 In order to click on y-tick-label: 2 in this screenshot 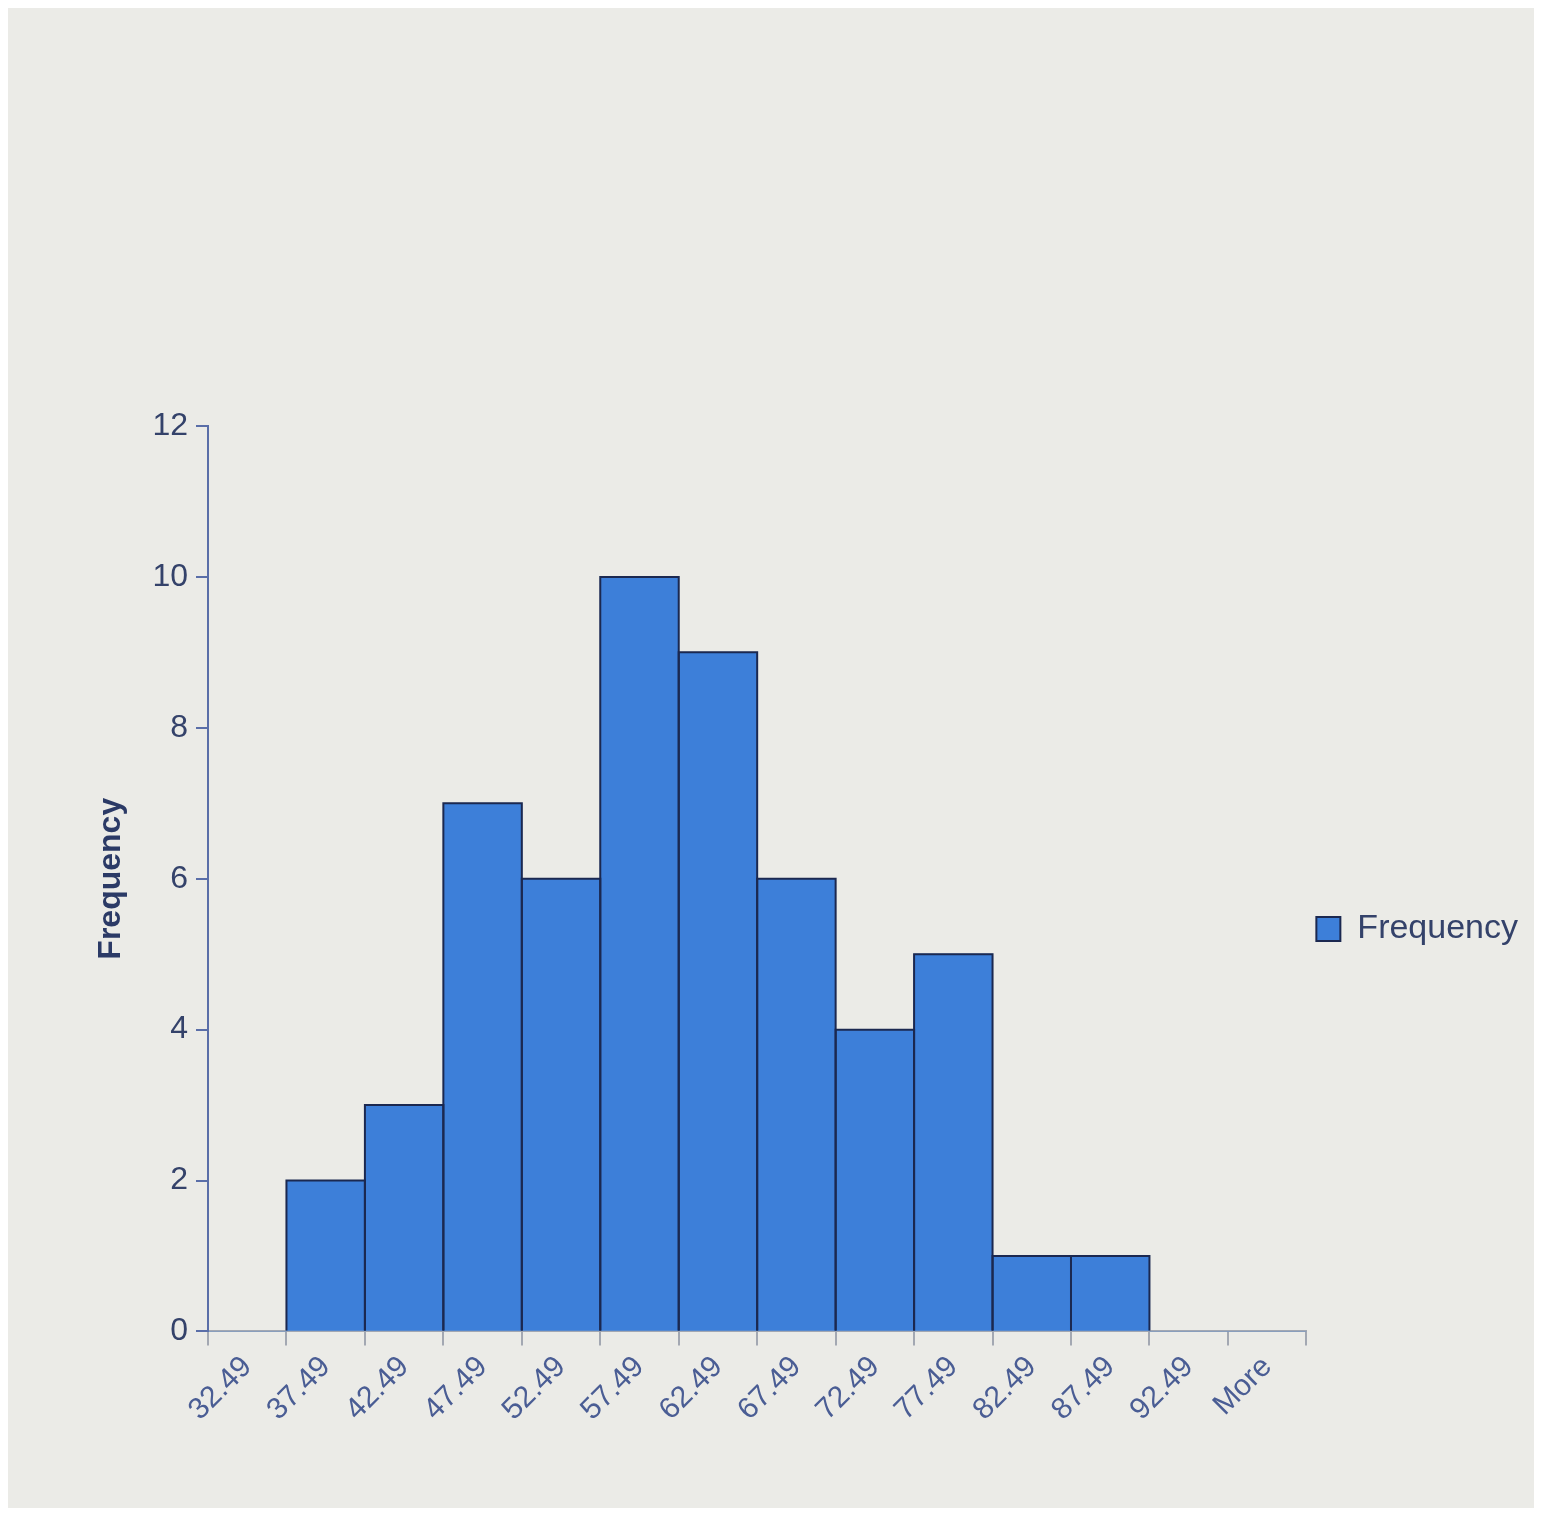, I will do `click(179, 1178)`.